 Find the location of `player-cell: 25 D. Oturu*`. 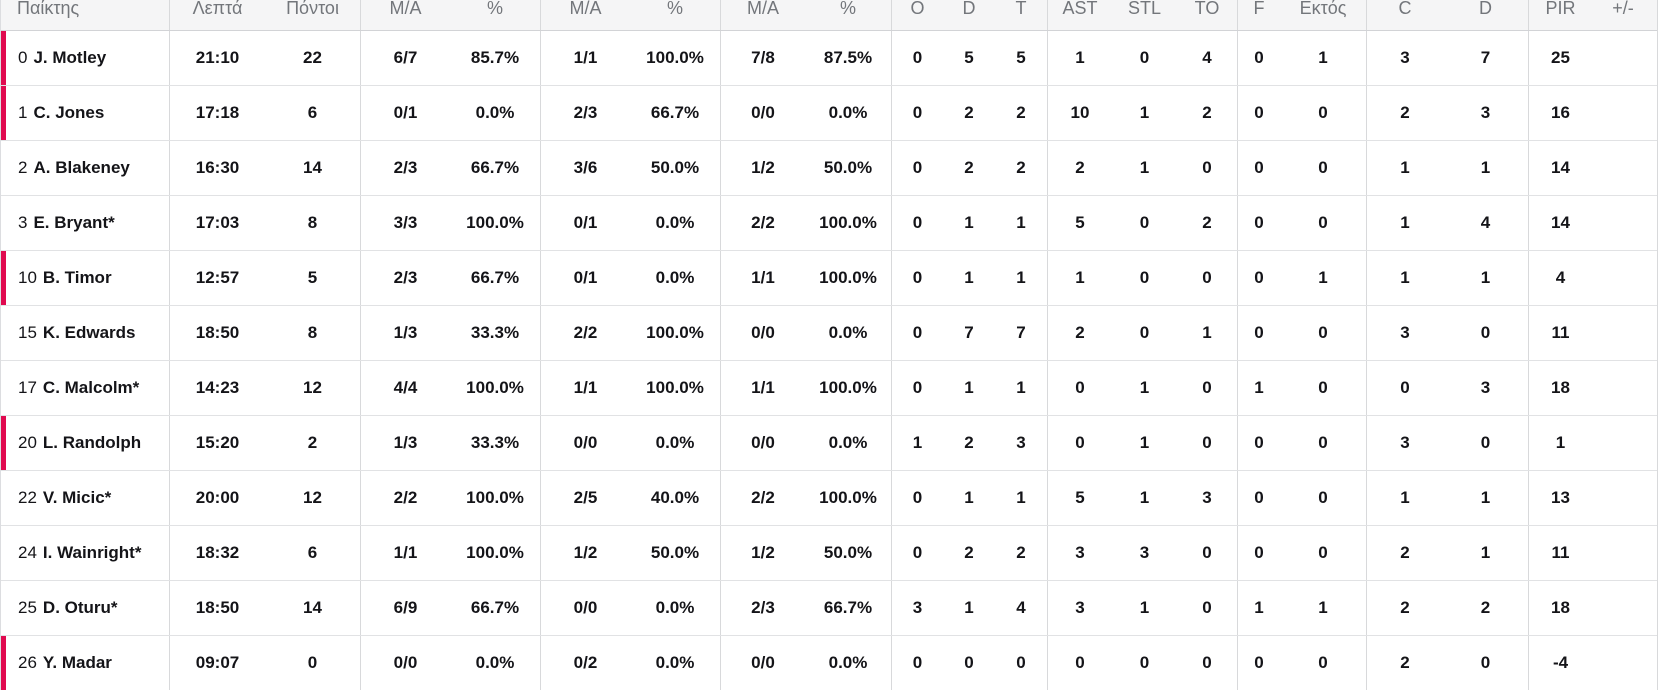

player-cell: 25 D. Oturu* is located at coordinates (85, 608).